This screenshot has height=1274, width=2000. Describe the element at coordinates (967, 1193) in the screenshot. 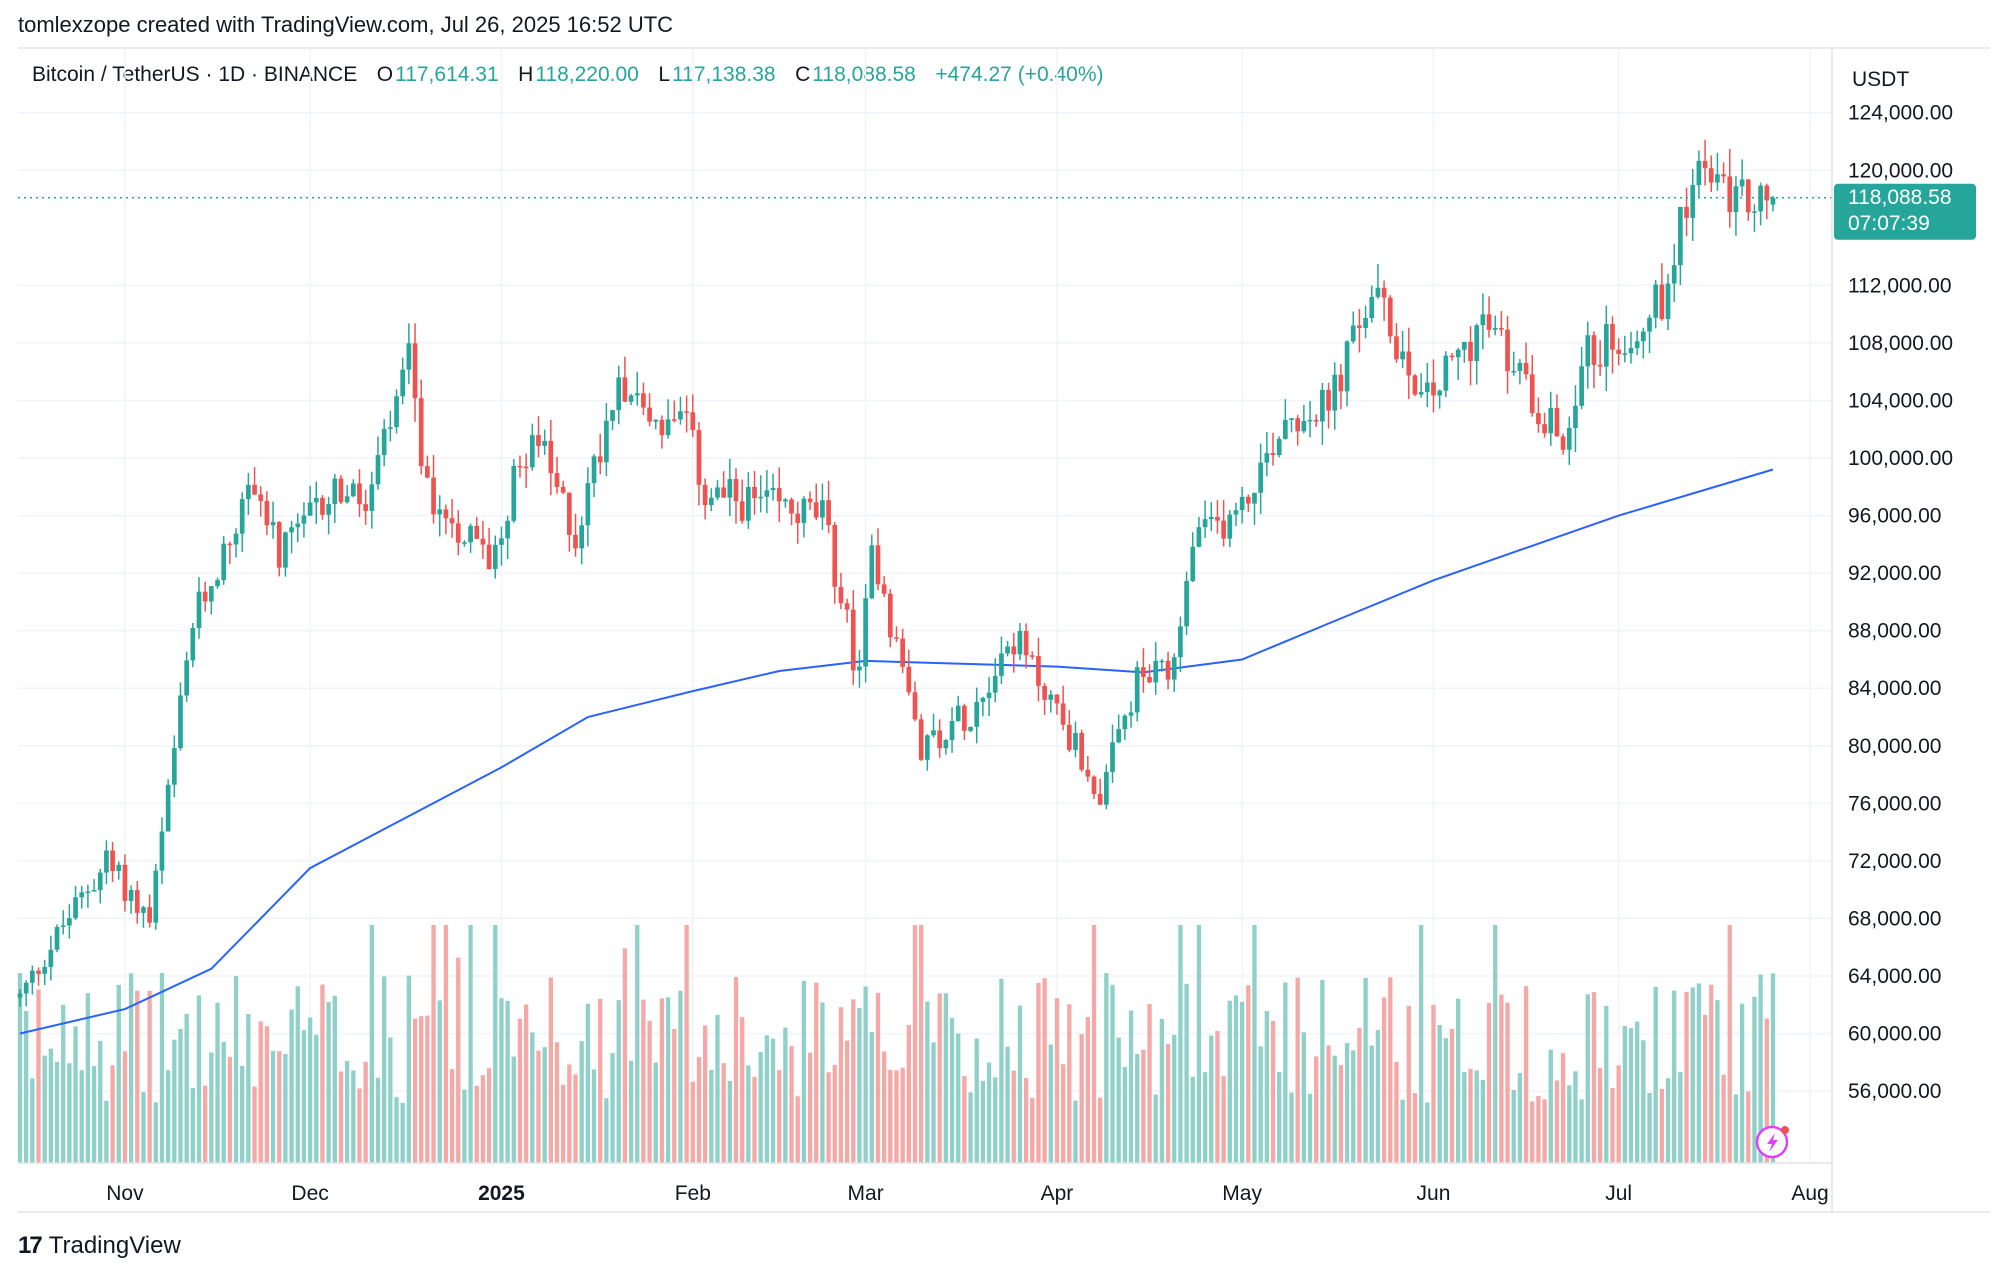

I see `time-axis: Nov Dec 2025 Feb Mar Apr May Jun Jul Aug` at that location.